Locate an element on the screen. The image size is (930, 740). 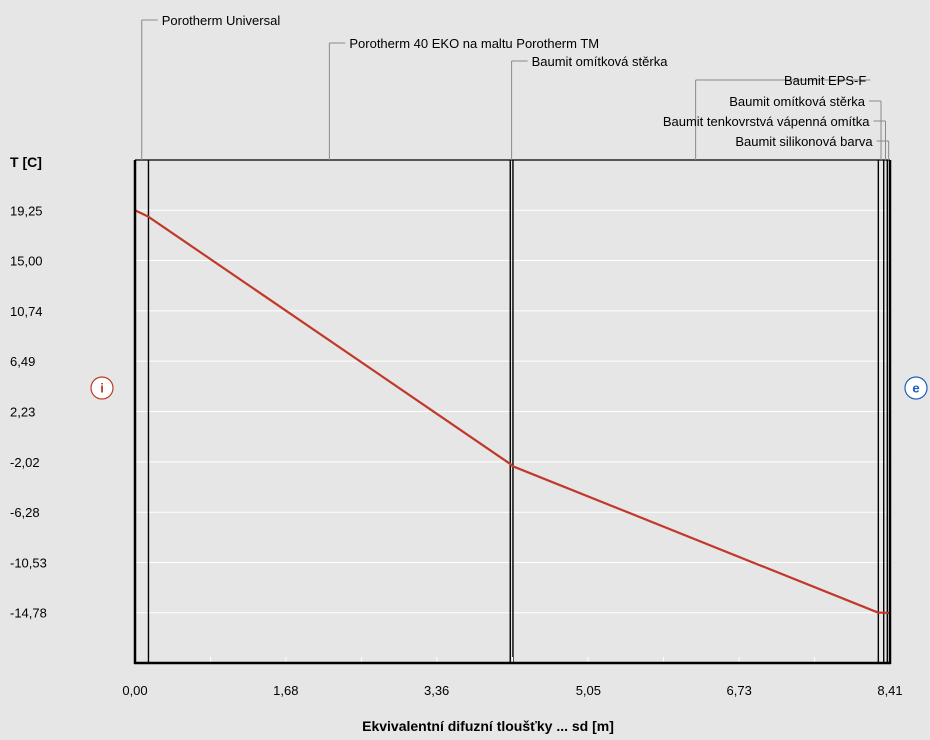
x-tick-label-4: 6,73 is located at coordinates (739, 690).